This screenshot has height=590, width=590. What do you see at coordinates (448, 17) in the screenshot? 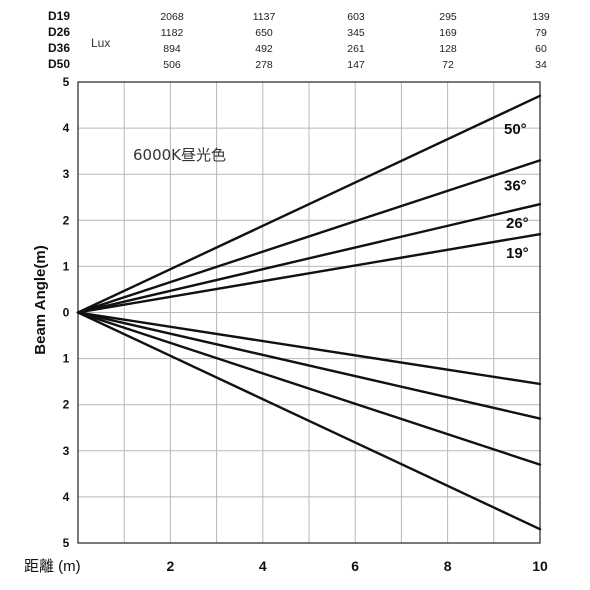
I see `lux-value: 295` at bounding box center [448, 17].